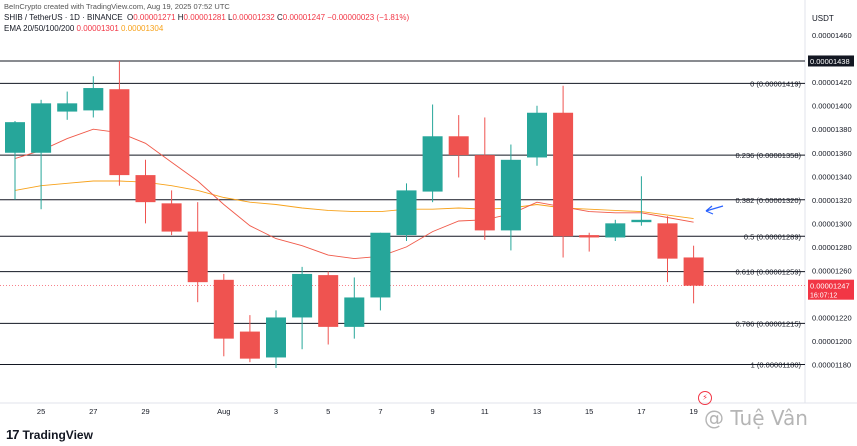 The height and width of the screenshot is (446, 857). I want to click on tradingview-logo-mark: 17, so click(13, 434).